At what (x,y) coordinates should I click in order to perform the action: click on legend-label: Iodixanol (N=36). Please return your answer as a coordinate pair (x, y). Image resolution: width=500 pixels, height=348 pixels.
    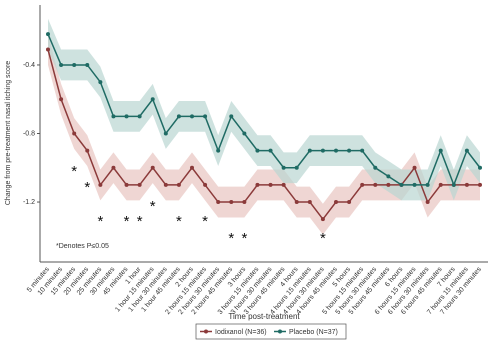
    Looking at the image, I should click on (241, 332).